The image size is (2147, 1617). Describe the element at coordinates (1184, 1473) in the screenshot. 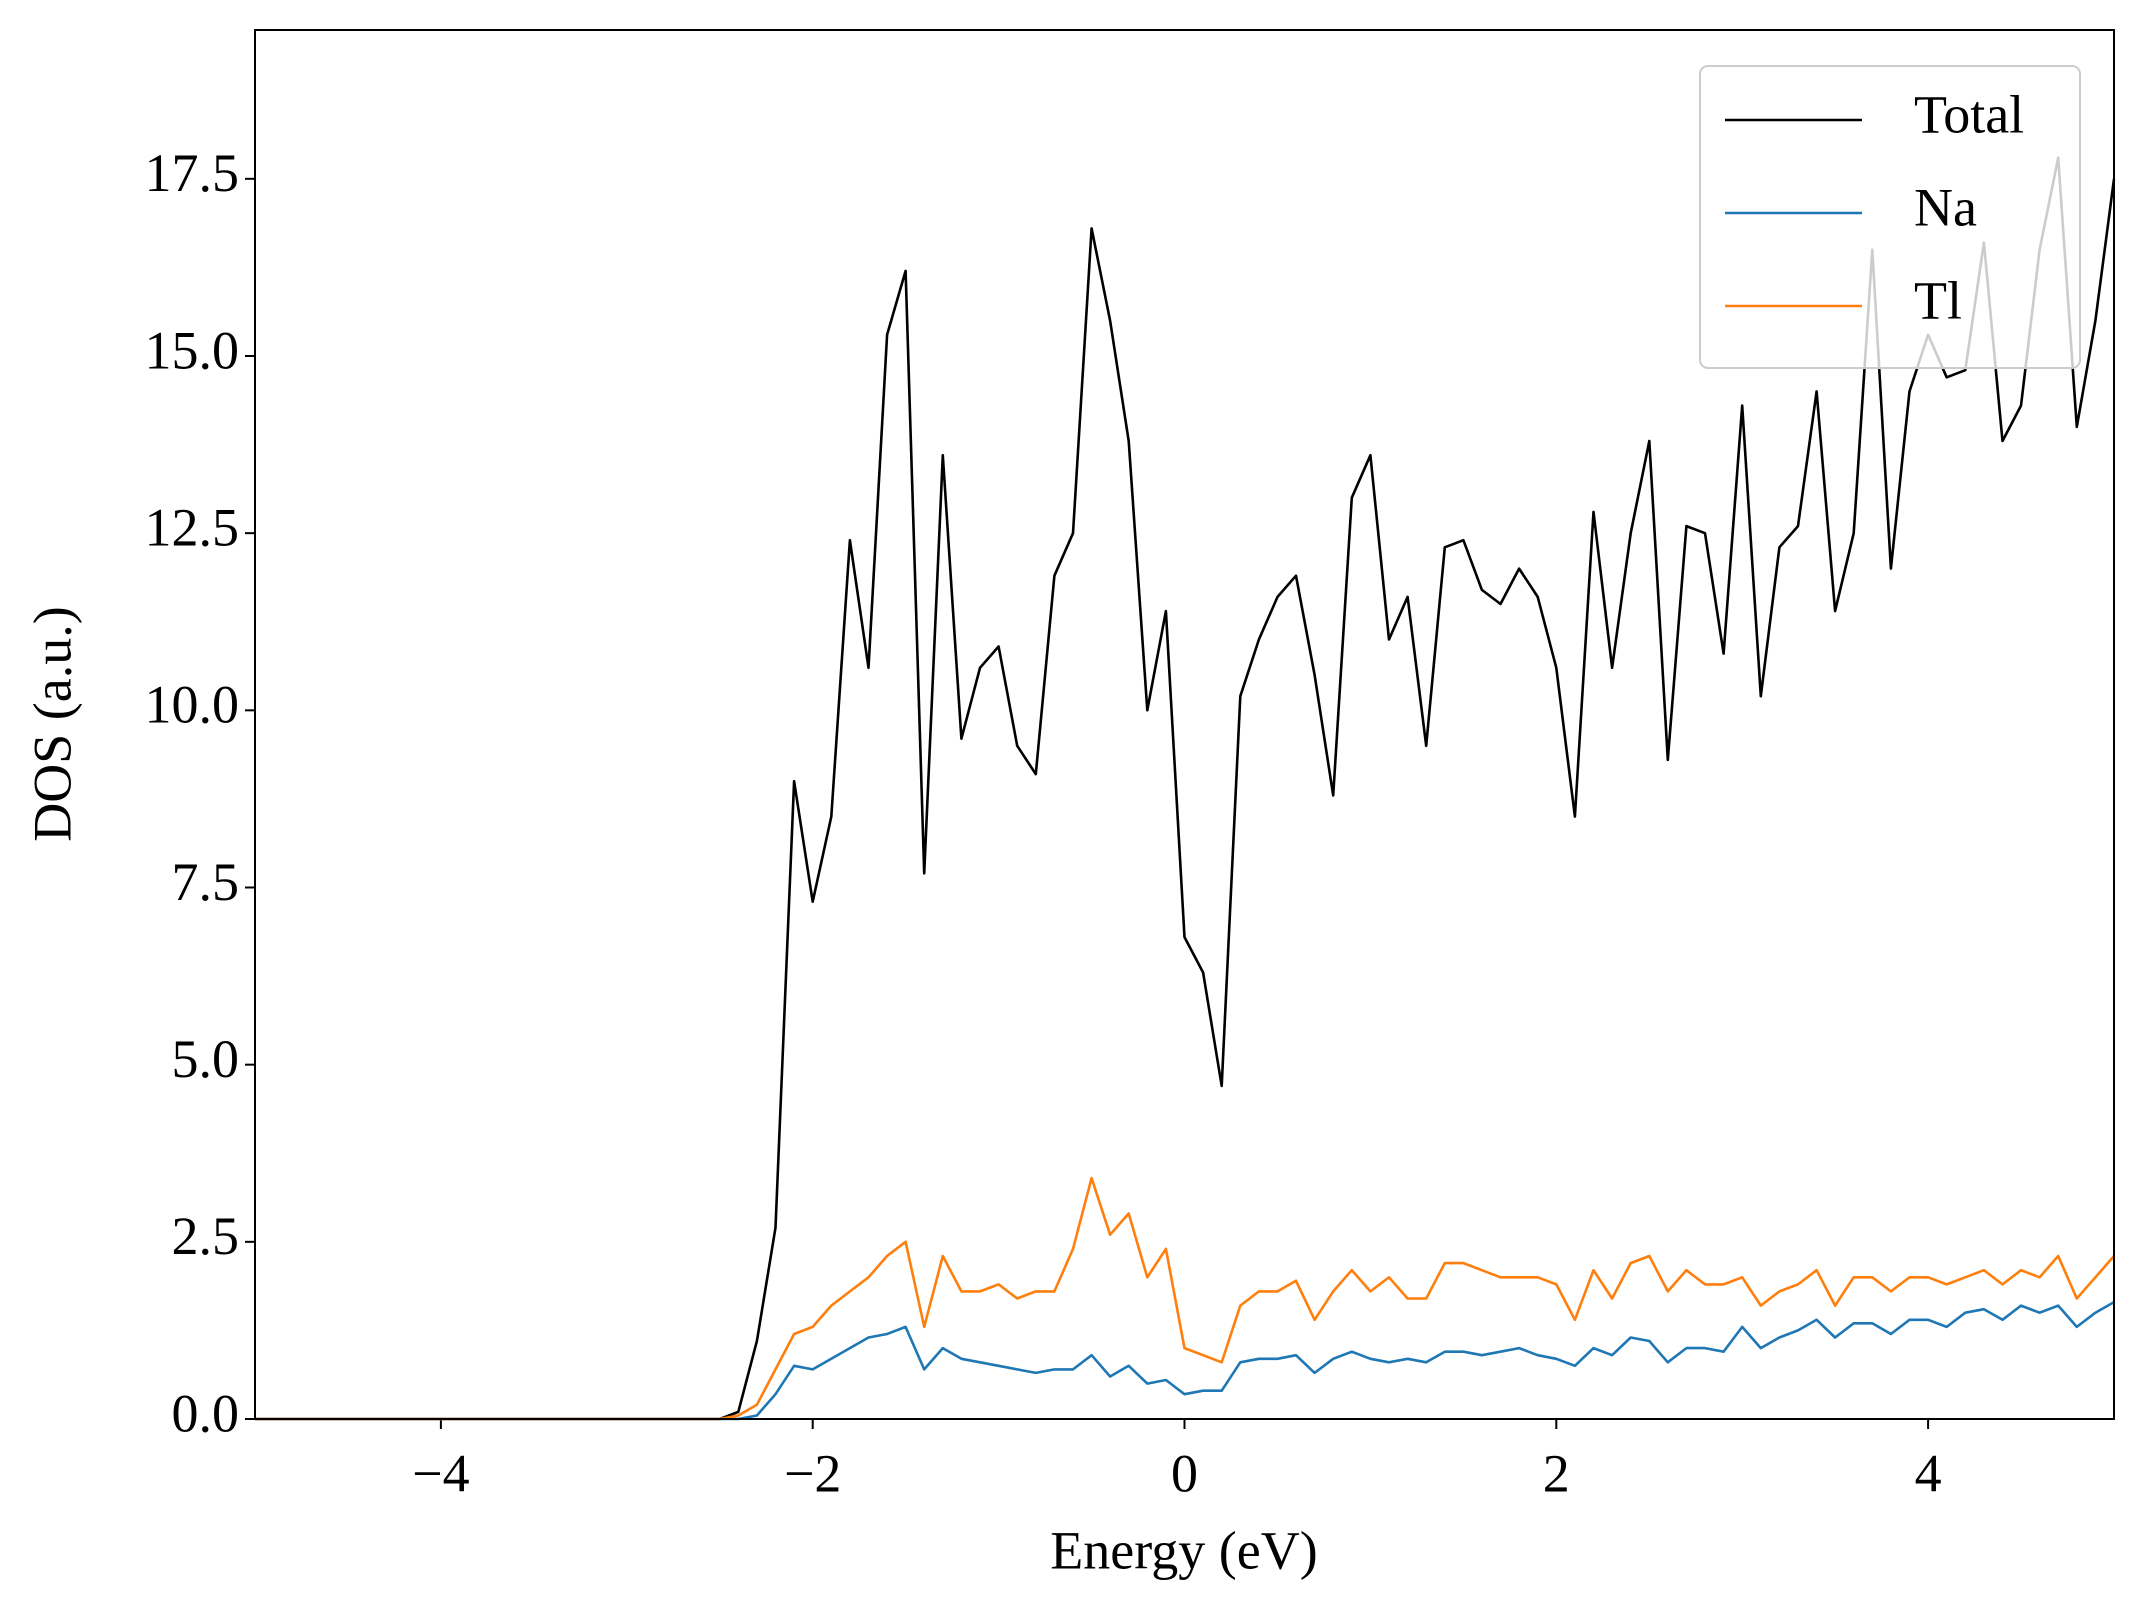

I see `x-tick-label: 0` at that location.